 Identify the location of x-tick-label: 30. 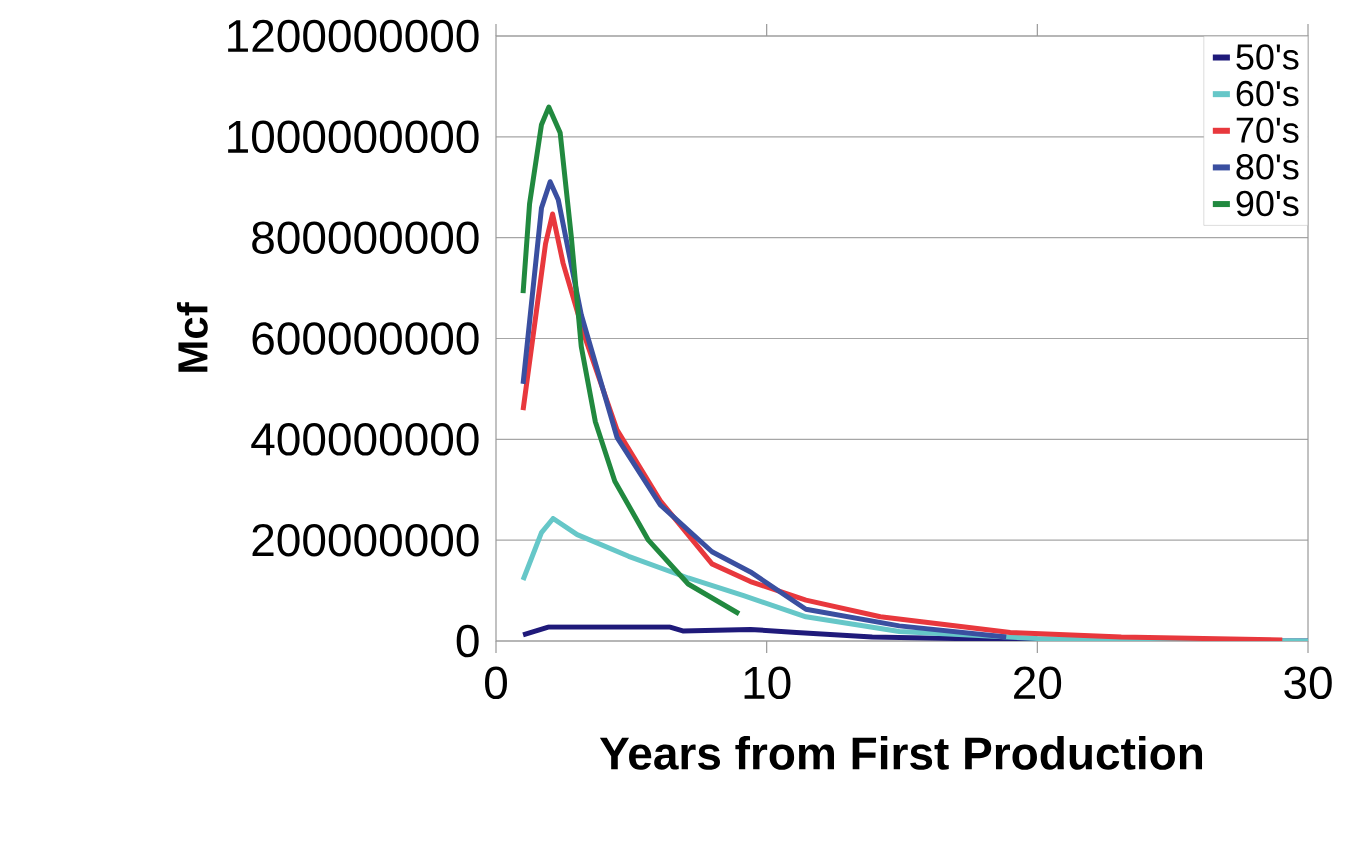
(1308, 683).